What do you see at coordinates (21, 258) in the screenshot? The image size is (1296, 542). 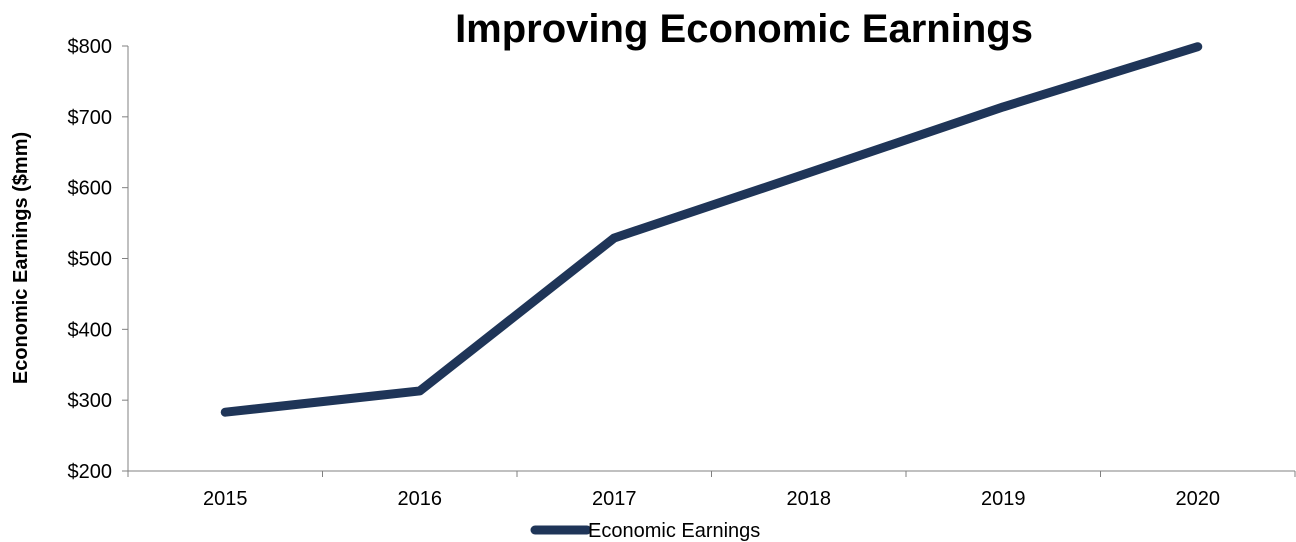 I see `y-axis-label: Economic Earnings ($mm)` at bounding box center [21, 258].